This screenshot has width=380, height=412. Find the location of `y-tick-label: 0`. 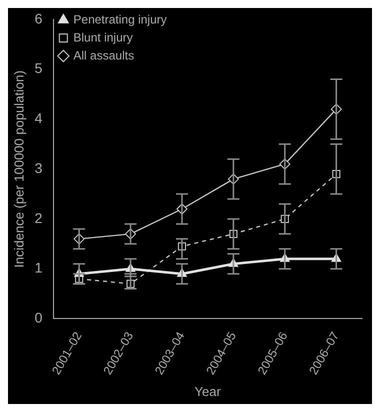

y-tick-label: 0 is located at coordinates (38, 318).